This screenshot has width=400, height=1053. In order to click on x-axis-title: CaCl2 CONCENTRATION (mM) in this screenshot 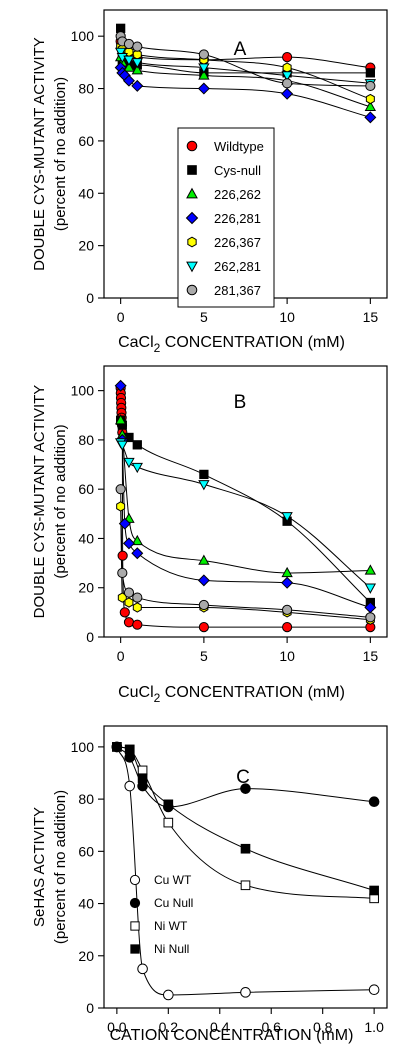, I will do `click(231, 344)`.